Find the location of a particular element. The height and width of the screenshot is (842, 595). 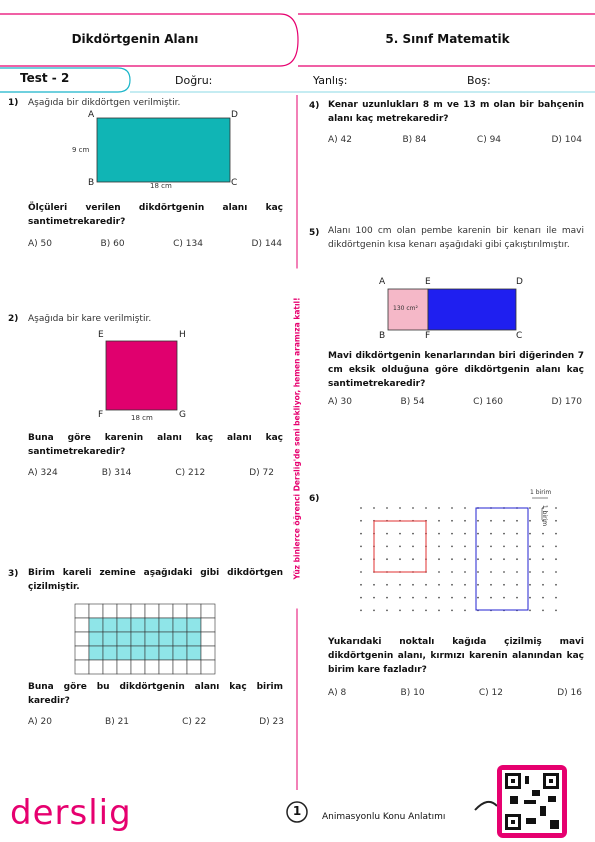

q-number: 1) is located at coordinates (13, 103).